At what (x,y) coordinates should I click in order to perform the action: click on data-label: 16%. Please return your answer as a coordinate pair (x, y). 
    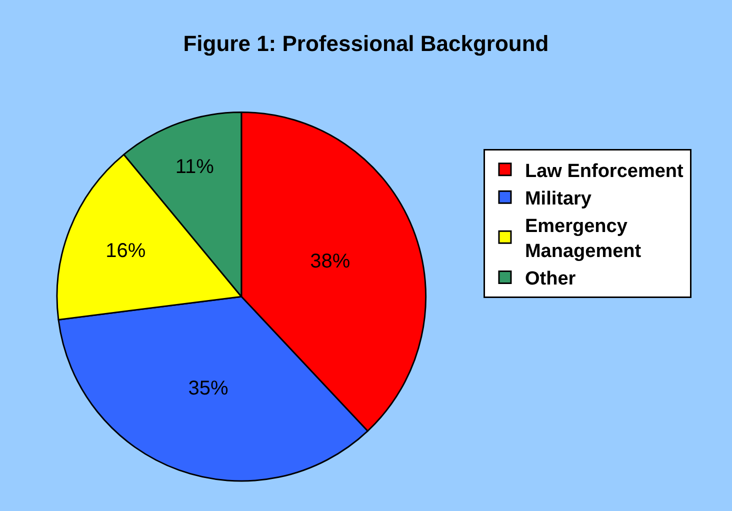
    Looking at the image, I should click on (126, 251).